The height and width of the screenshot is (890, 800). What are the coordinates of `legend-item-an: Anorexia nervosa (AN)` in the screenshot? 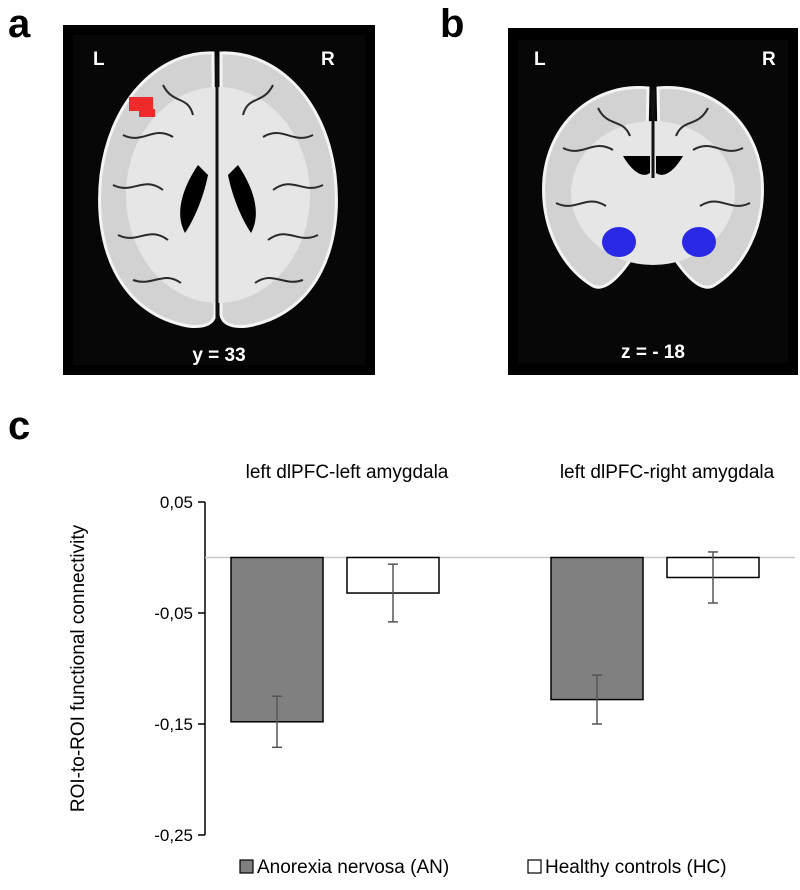 It's located at (344, 867).